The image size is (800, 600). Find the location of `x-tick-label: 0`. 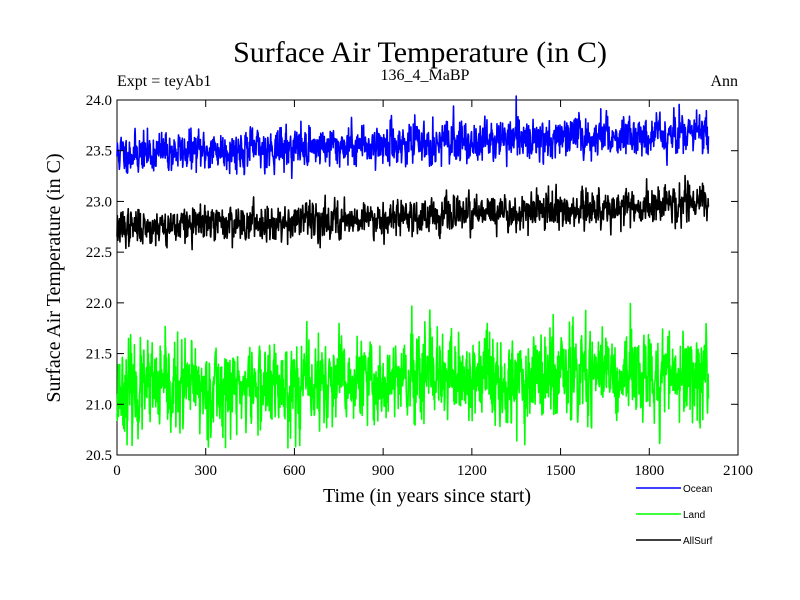

x-tick-label: 0 is located at coordinates (117, 471).